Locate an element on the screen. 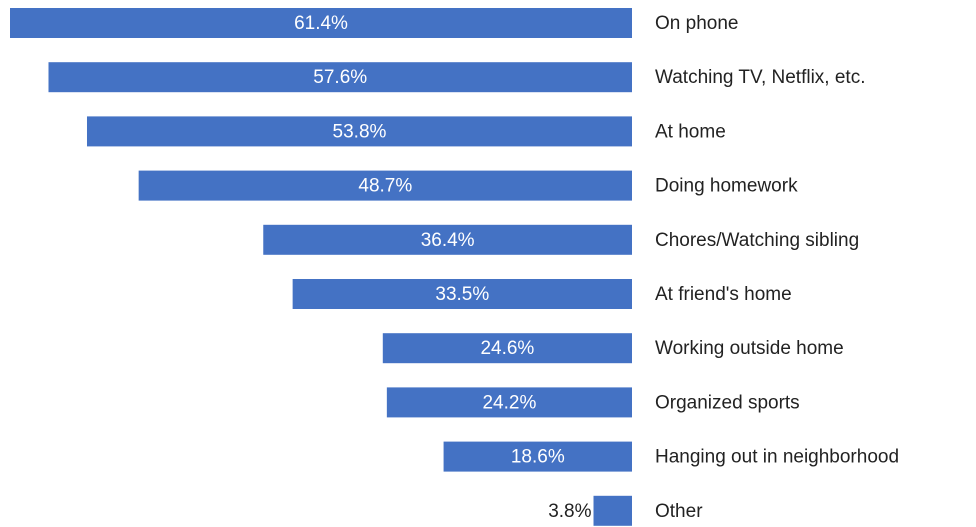 This screenshot has width=976, height=527. category-label: Watching TV, Netflix, etc. is located at coordinates (760, 77).